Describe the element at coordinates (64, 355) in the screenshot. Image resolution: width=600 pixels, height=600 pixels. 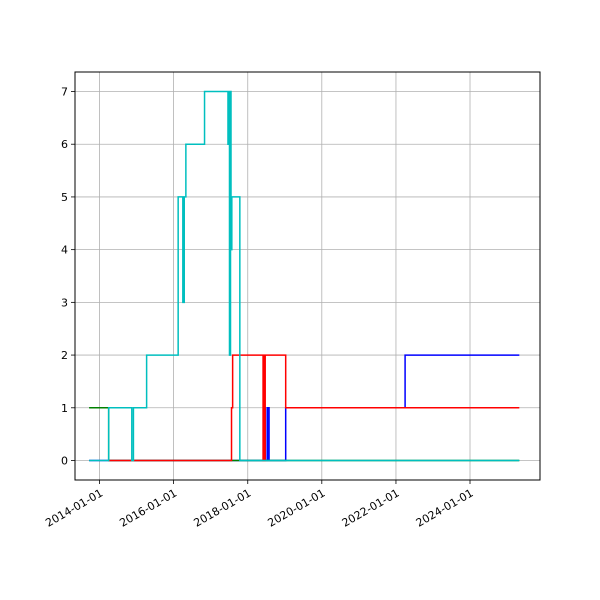
I see `y-tick-label: 2` at that location.